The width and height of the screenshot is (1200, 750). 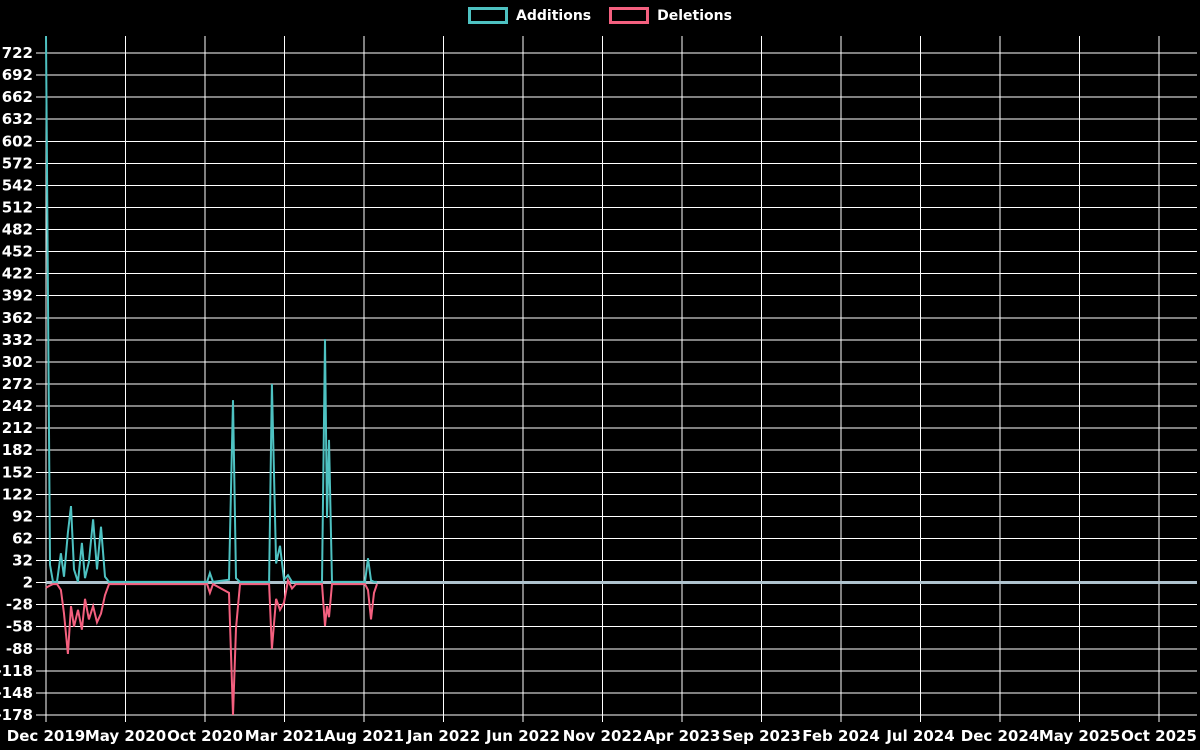 What do you see at coordinates (600, 15) in the screenshot?
I see `chart-legend: Additions Deletions` at bounding box center [600, 15].